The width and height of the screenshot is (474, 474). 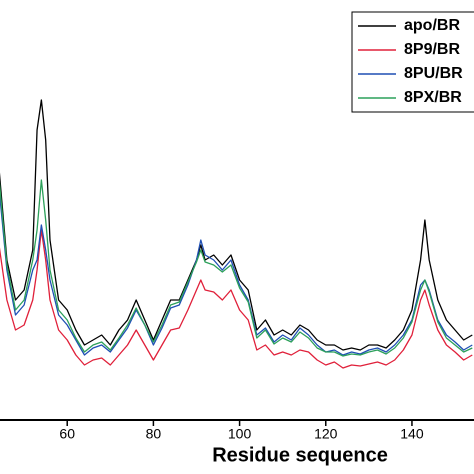 What do you see at coordinates (432, 49) in the screenshot?
I see `legend-label: 8P9/BR` at bounding box center [432, 49].